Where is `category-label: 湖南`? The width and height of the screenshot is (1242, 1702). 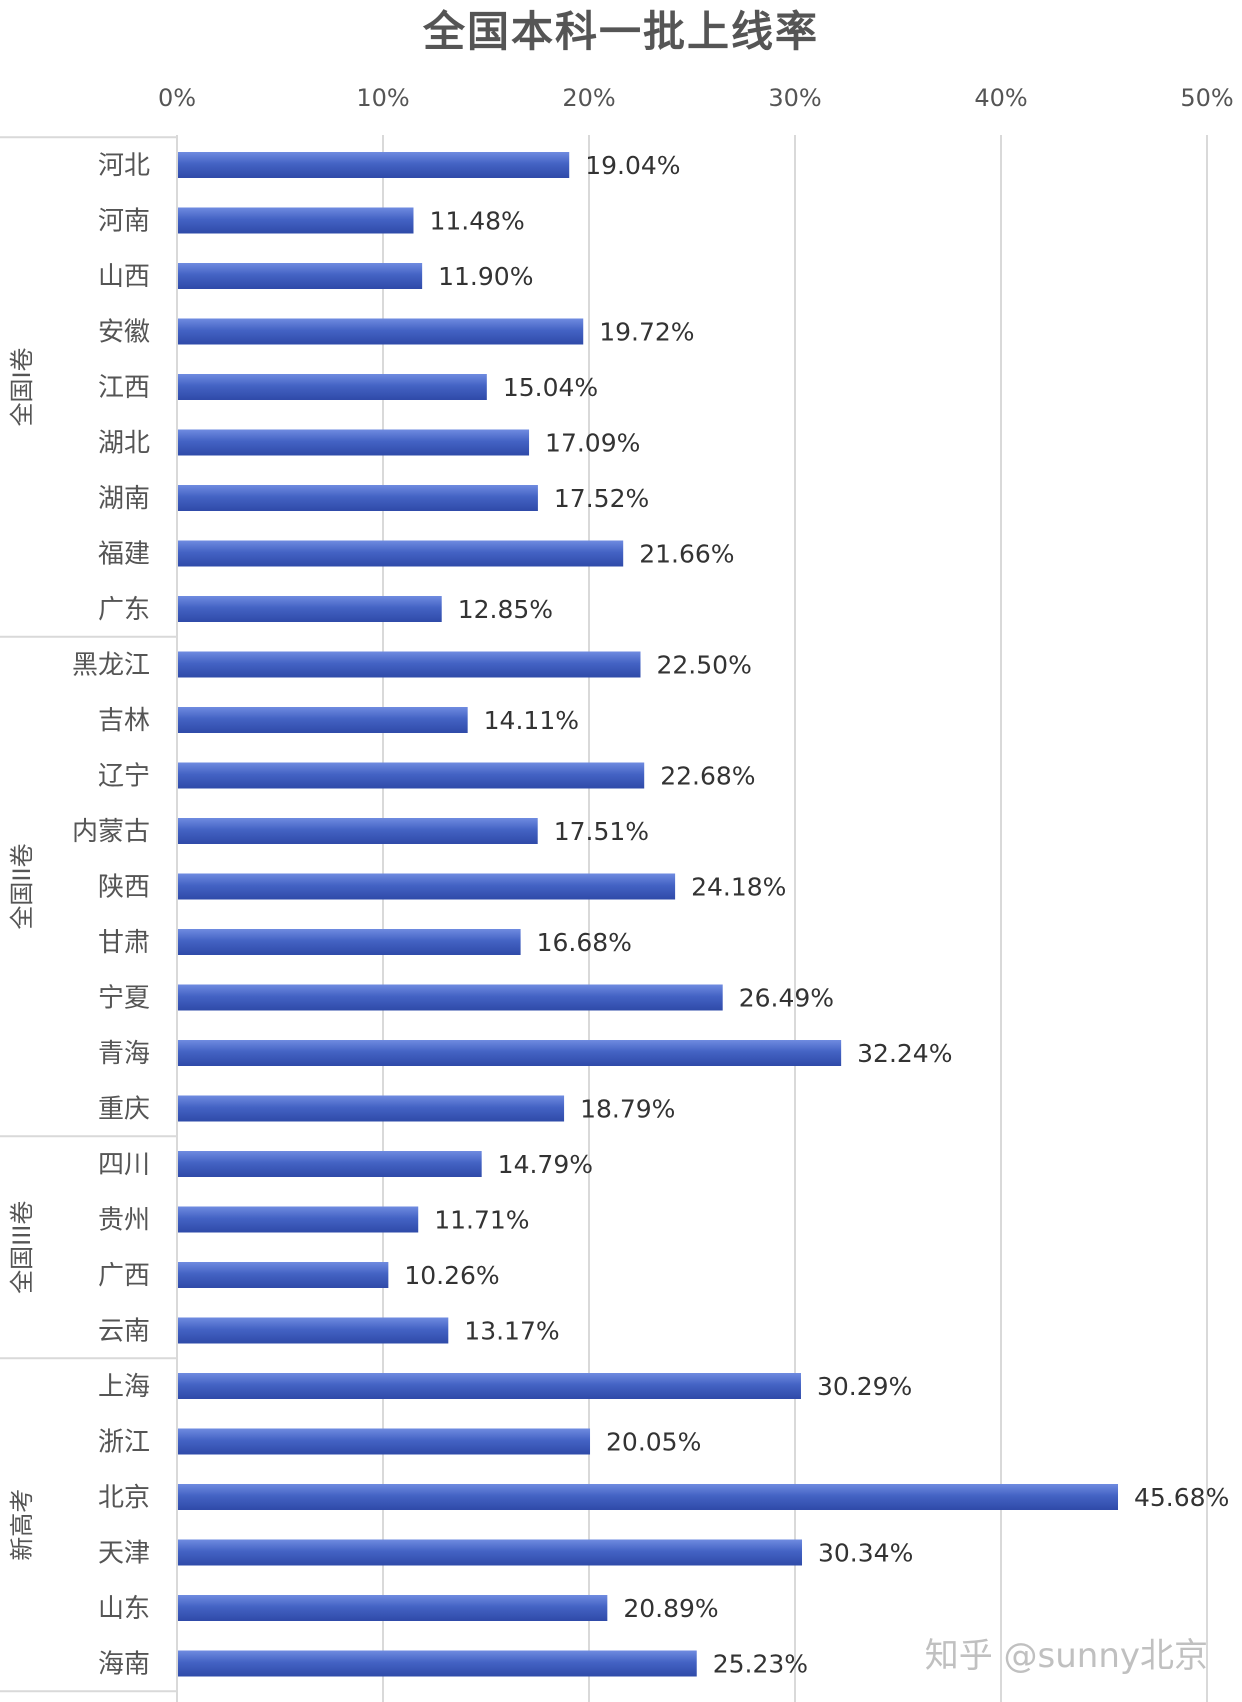 category-label: 湖南 is located at coordinates (124, 499).